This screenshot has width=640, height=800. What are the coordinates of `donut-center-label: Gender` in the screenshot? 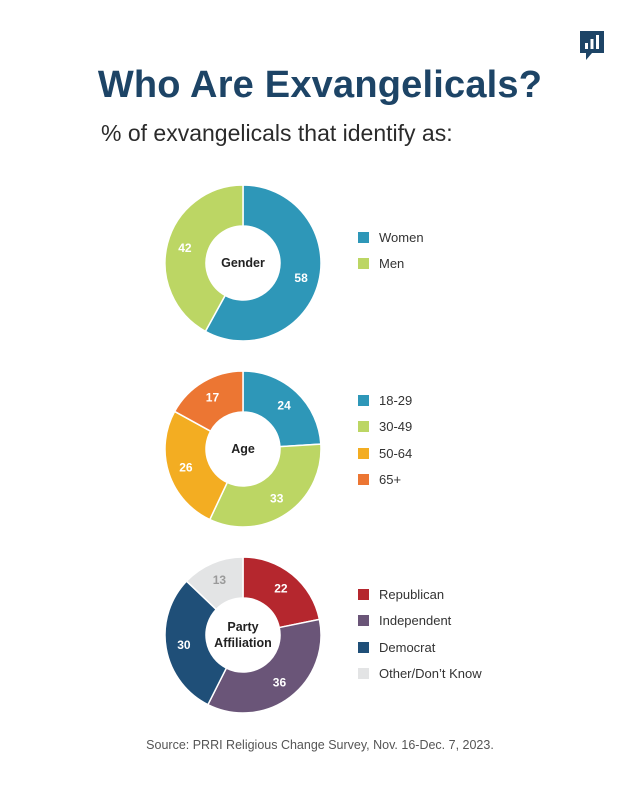 It's located at (243, 263).